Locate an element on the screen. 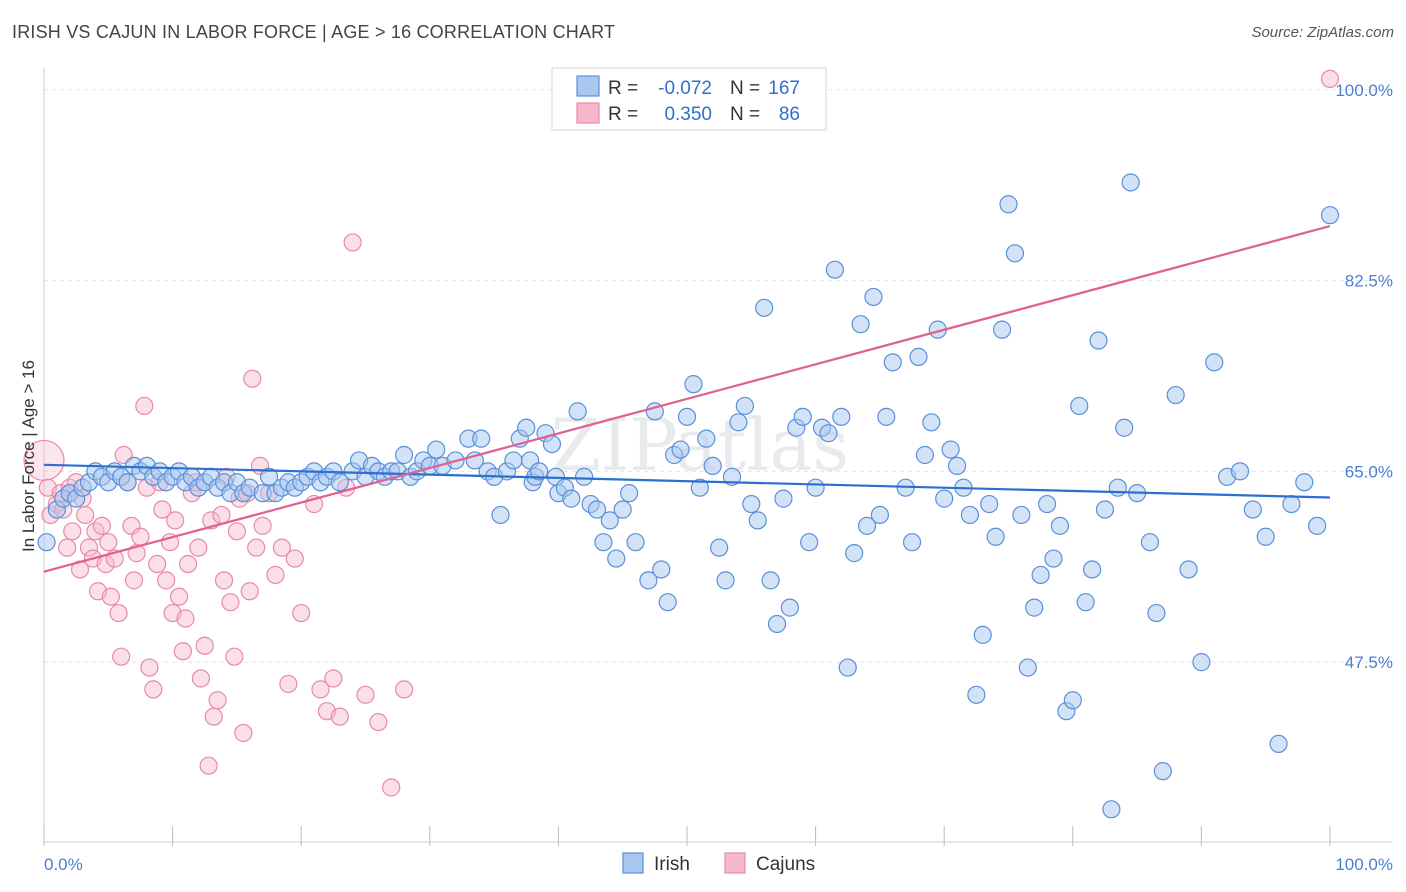  y-tick-label-1: 65.0% is located at coordinates (1369, 471).